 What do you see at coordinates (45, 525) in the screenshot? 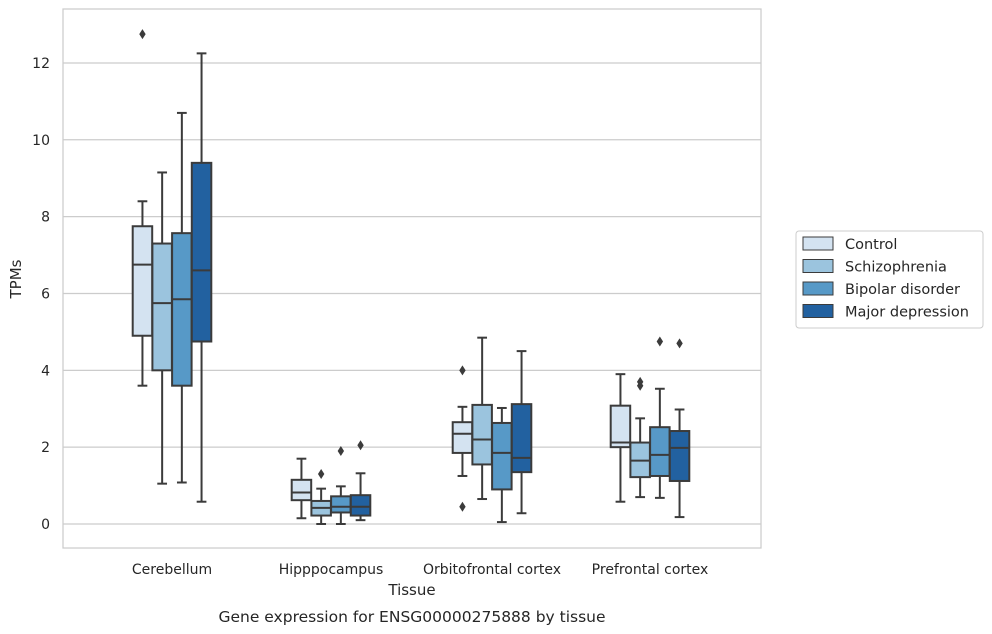
I see `y-tick-label: 0` at bounding box center [45, 525].